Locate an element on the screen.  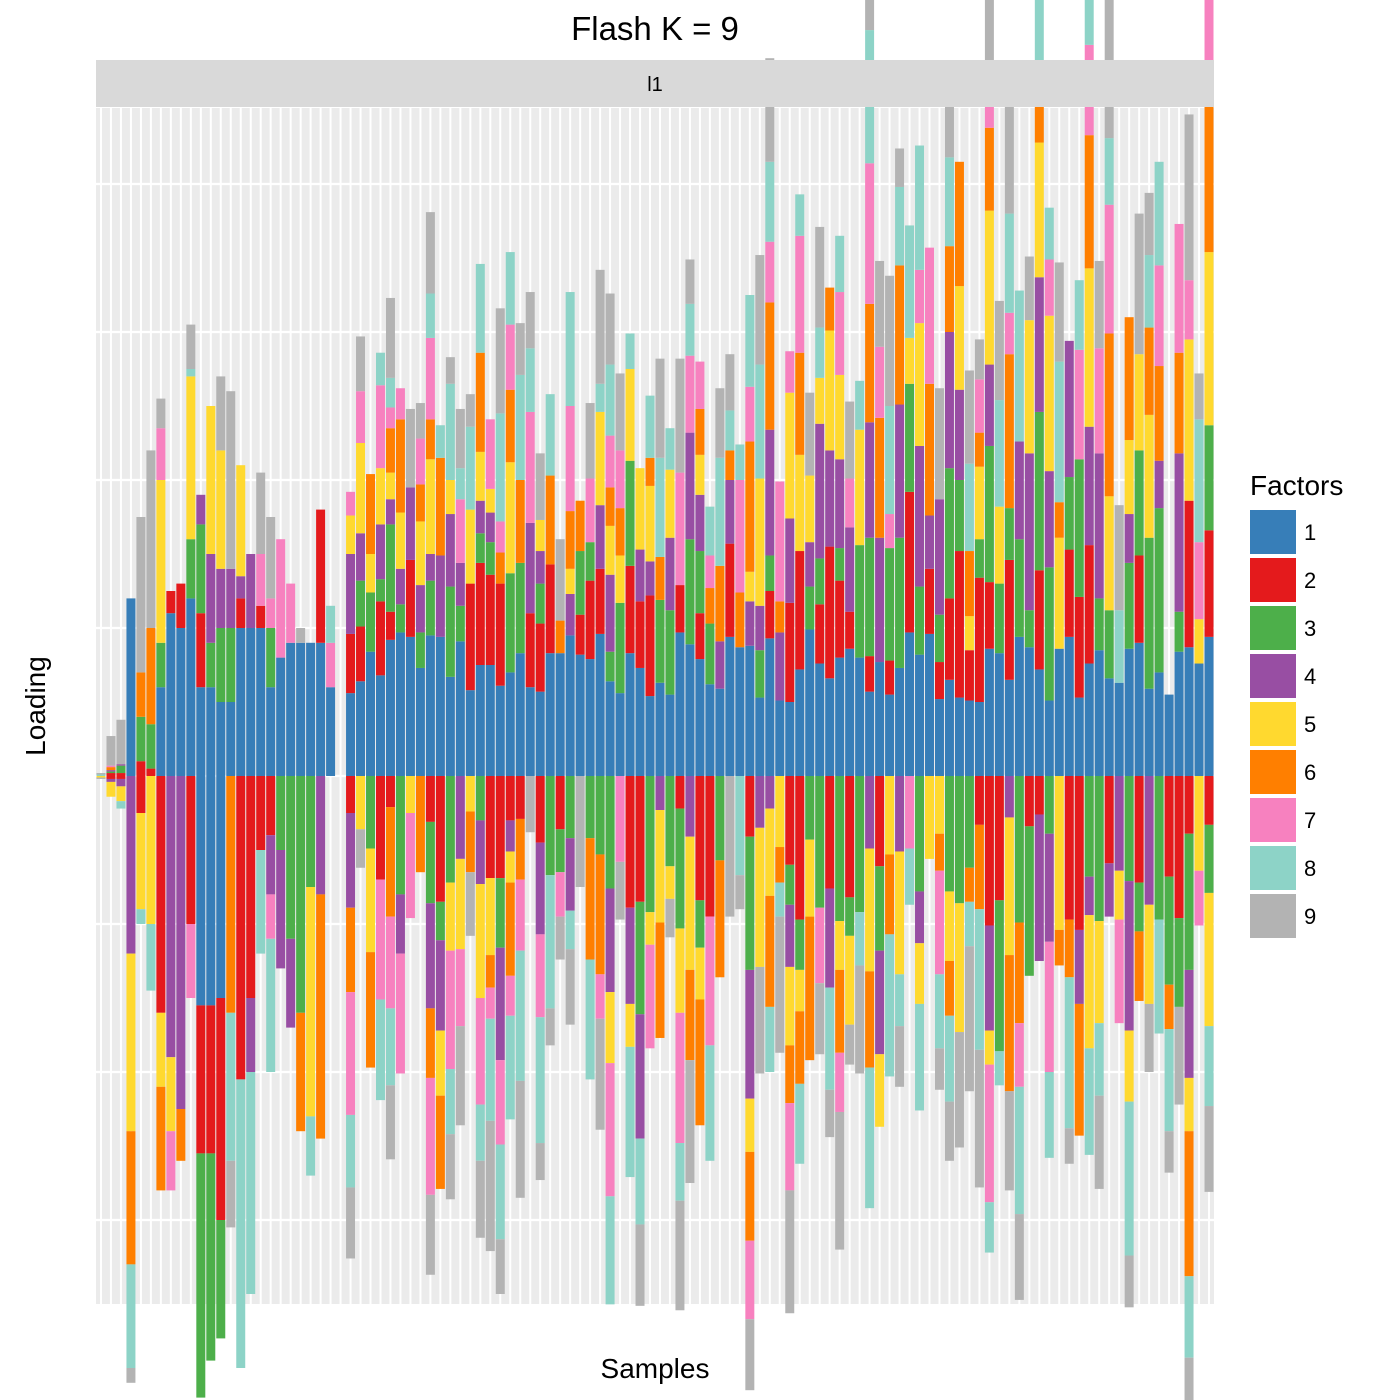
legend-swatch is located at coordinates (1273, 916).